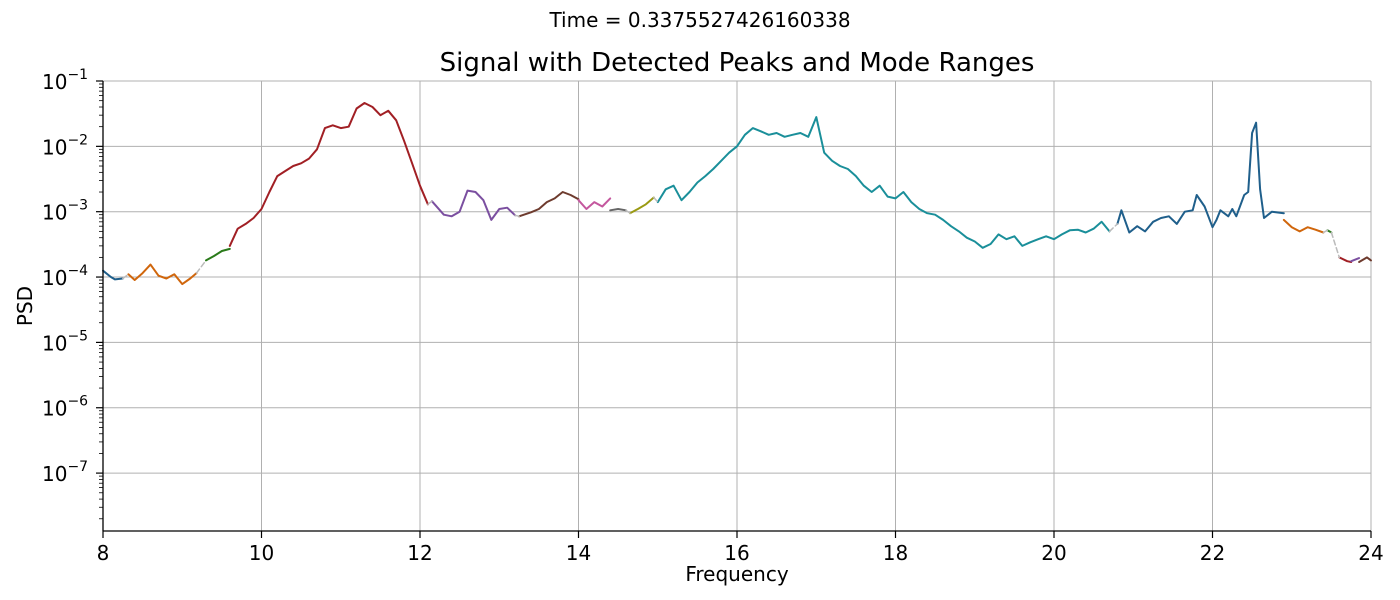 The image size is (1400, 600). Describe the element at coordinates (261, 553) in the screenshot. I see `x-tick-label: 10` at that location.